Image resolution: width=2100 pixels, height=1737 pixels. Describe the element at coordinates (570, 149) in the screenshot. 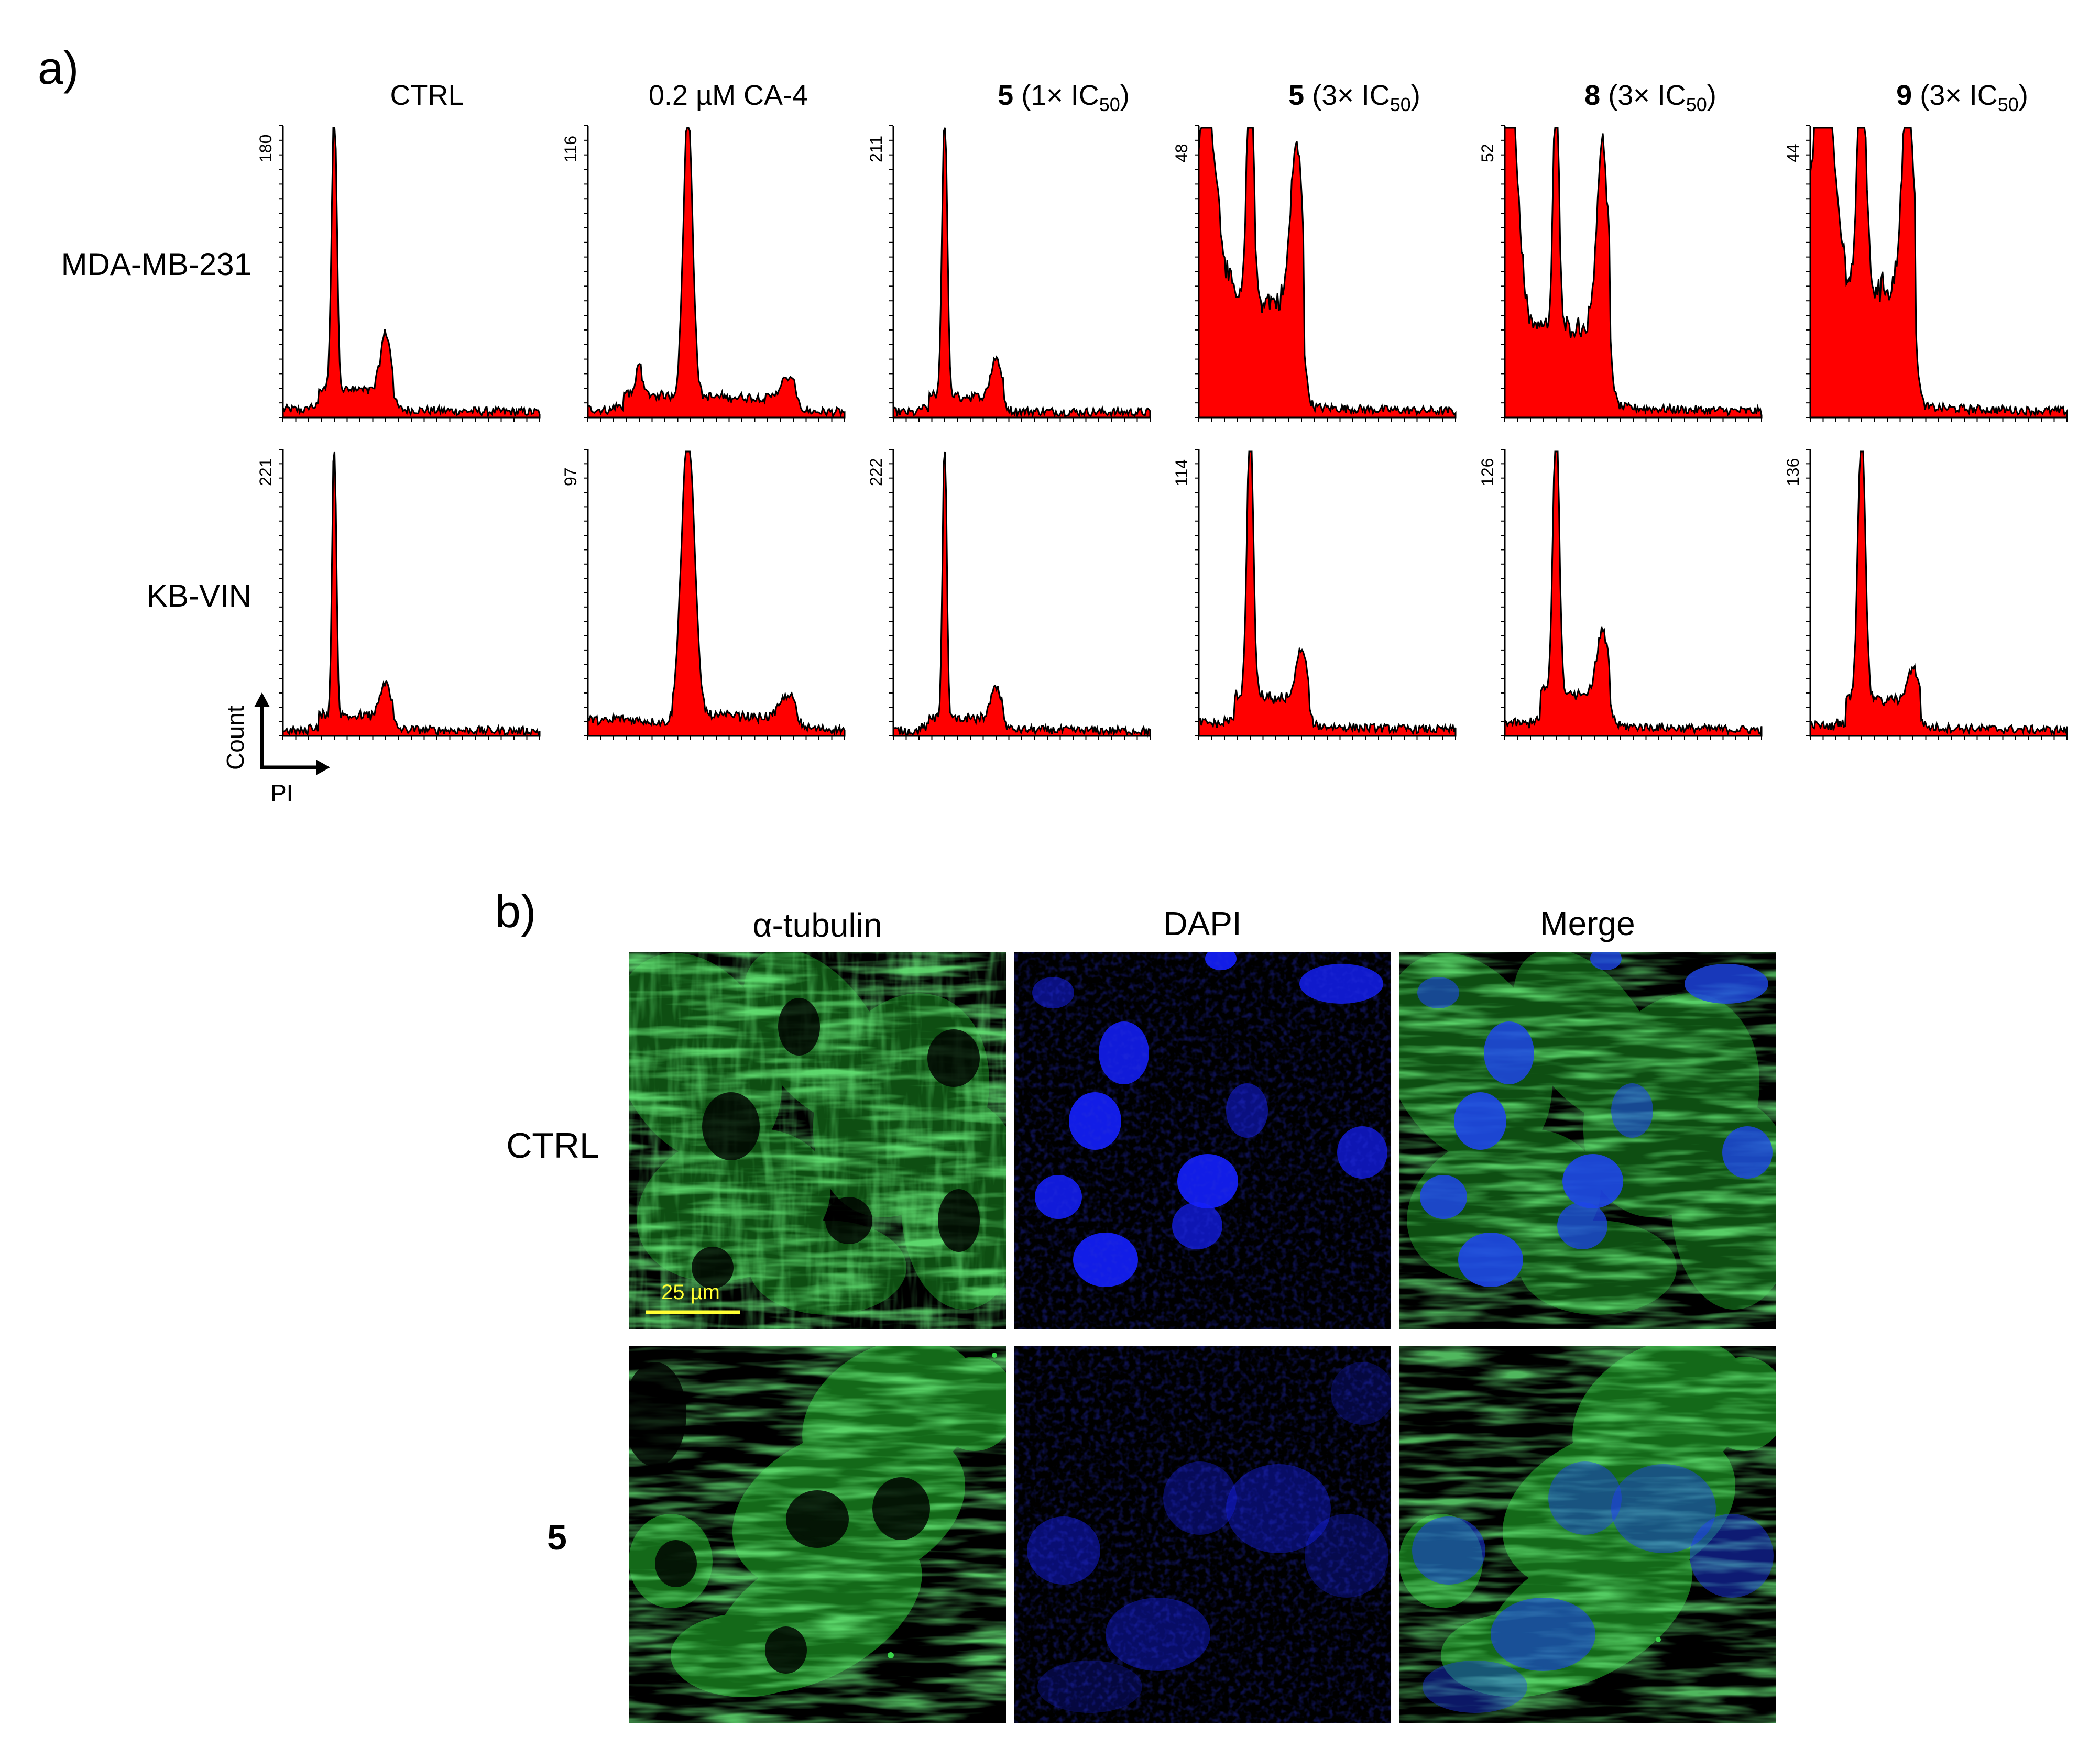

I see `y-max-label: 116` at that location.